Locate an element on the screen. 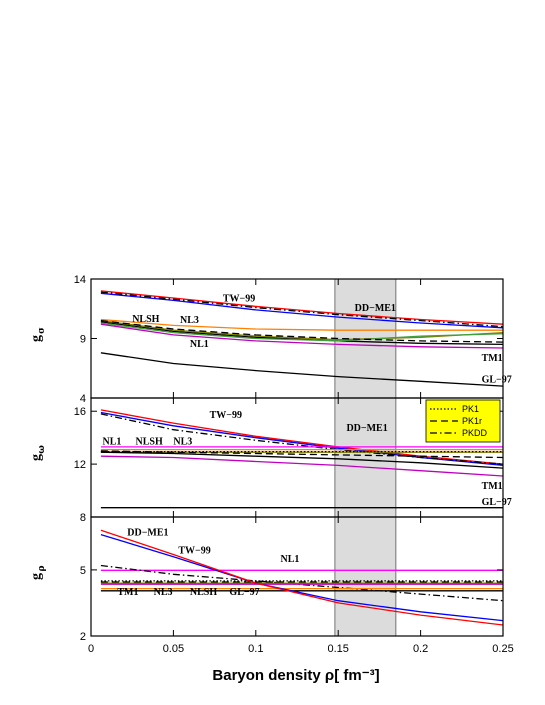  sigma-curve-label: NLSH is located at coordinates (145, 319).